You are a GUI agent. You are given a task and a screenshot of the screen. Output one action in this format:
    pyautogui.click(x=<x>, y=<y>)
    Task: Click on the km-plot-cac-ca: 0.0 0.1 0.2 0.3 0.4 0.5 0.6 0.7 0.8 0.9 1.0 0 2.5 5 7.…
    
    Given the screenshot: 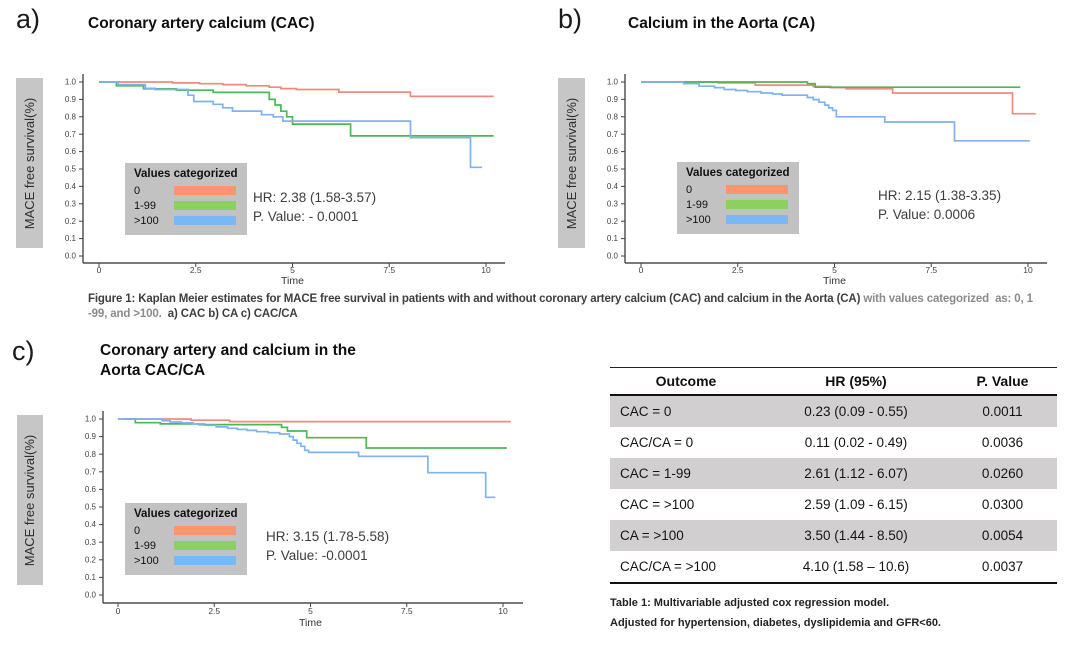 What is the action you would take?
    pyautogui.click(x=304, y=520)
    